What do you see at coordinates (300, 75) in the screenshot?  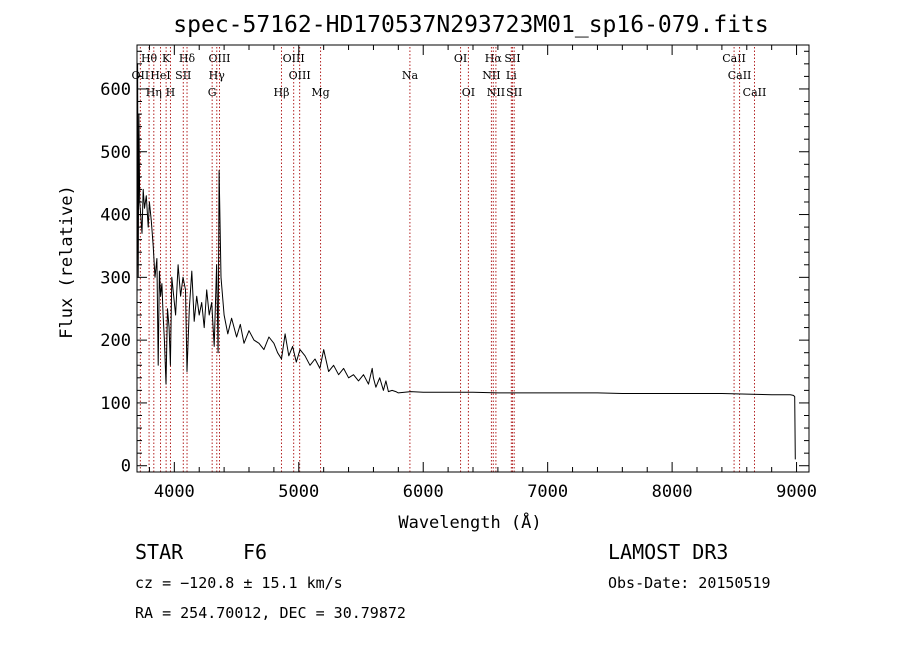 I see `line-label-OIII-c: OIII` at bounding box center [300, 75].